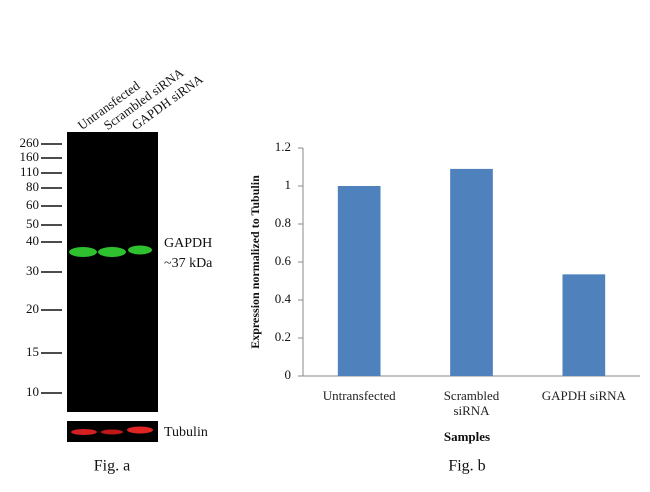 The image size is (650, 492). What do you see at coordinates (30, 142) in the screenshot?
I see `ladder-label: 260` at bounding box center [30, 142].